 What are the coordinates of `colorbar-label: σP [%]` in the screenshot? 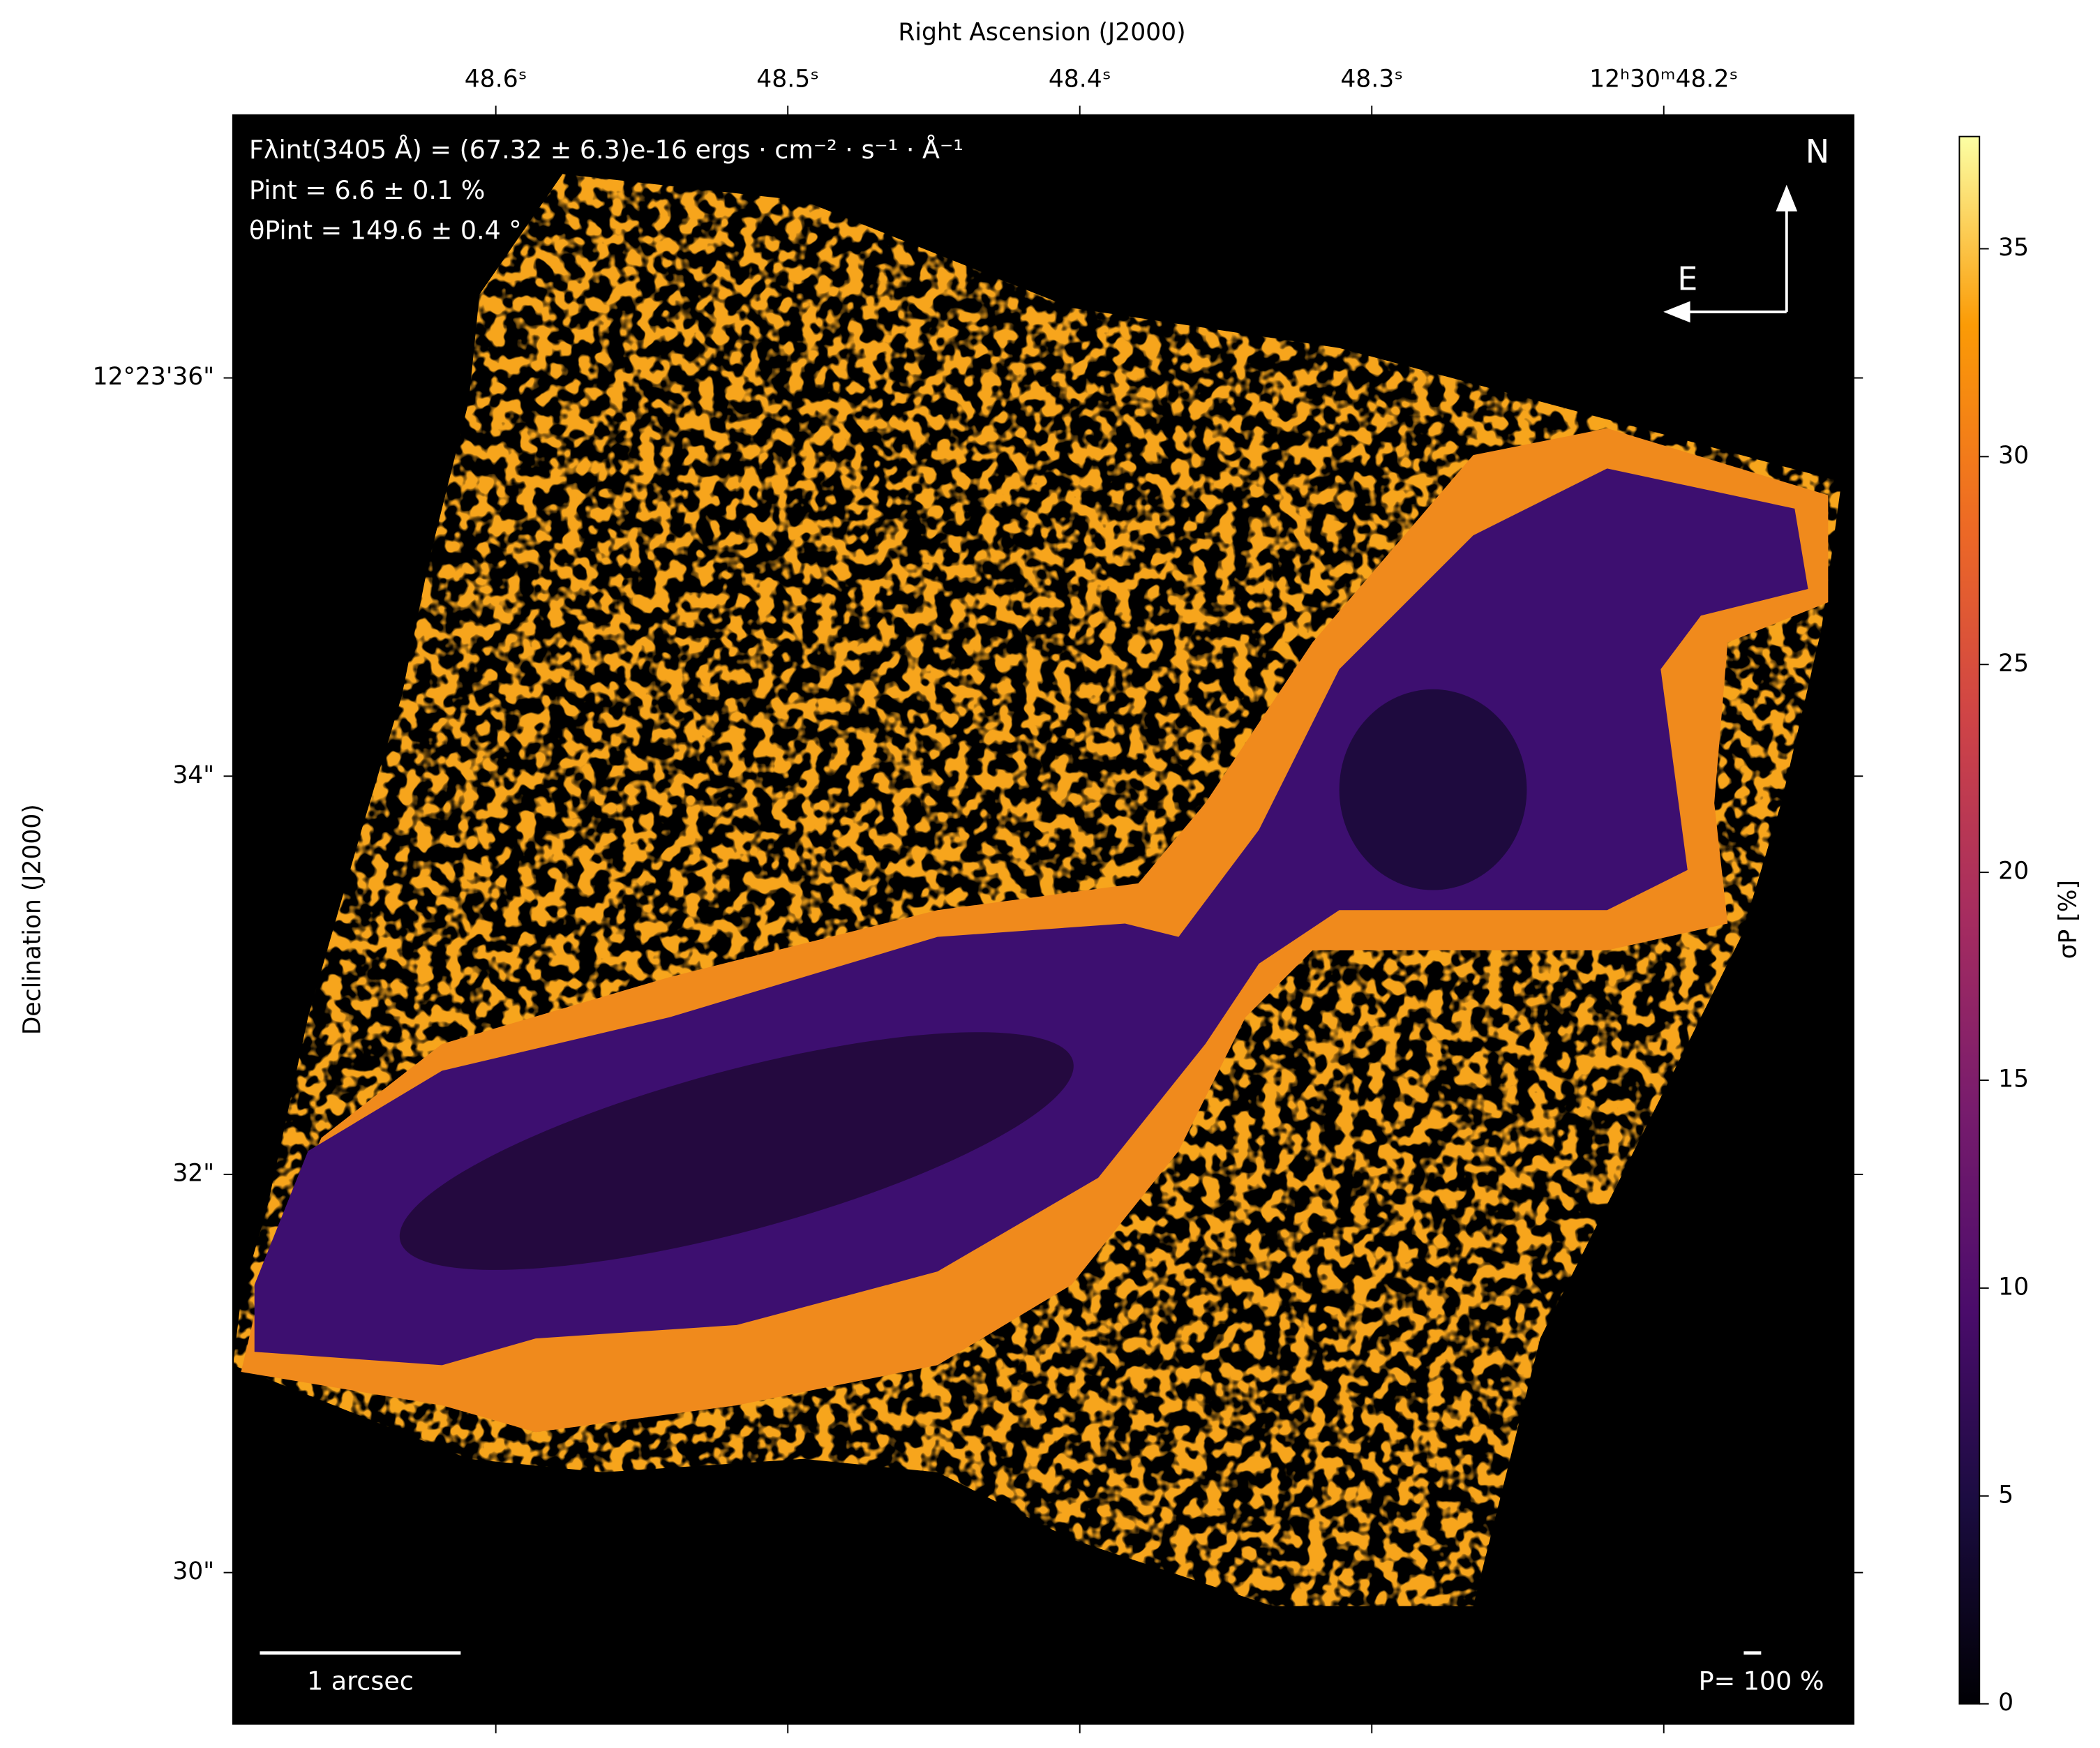 It's located at (2068, 919).